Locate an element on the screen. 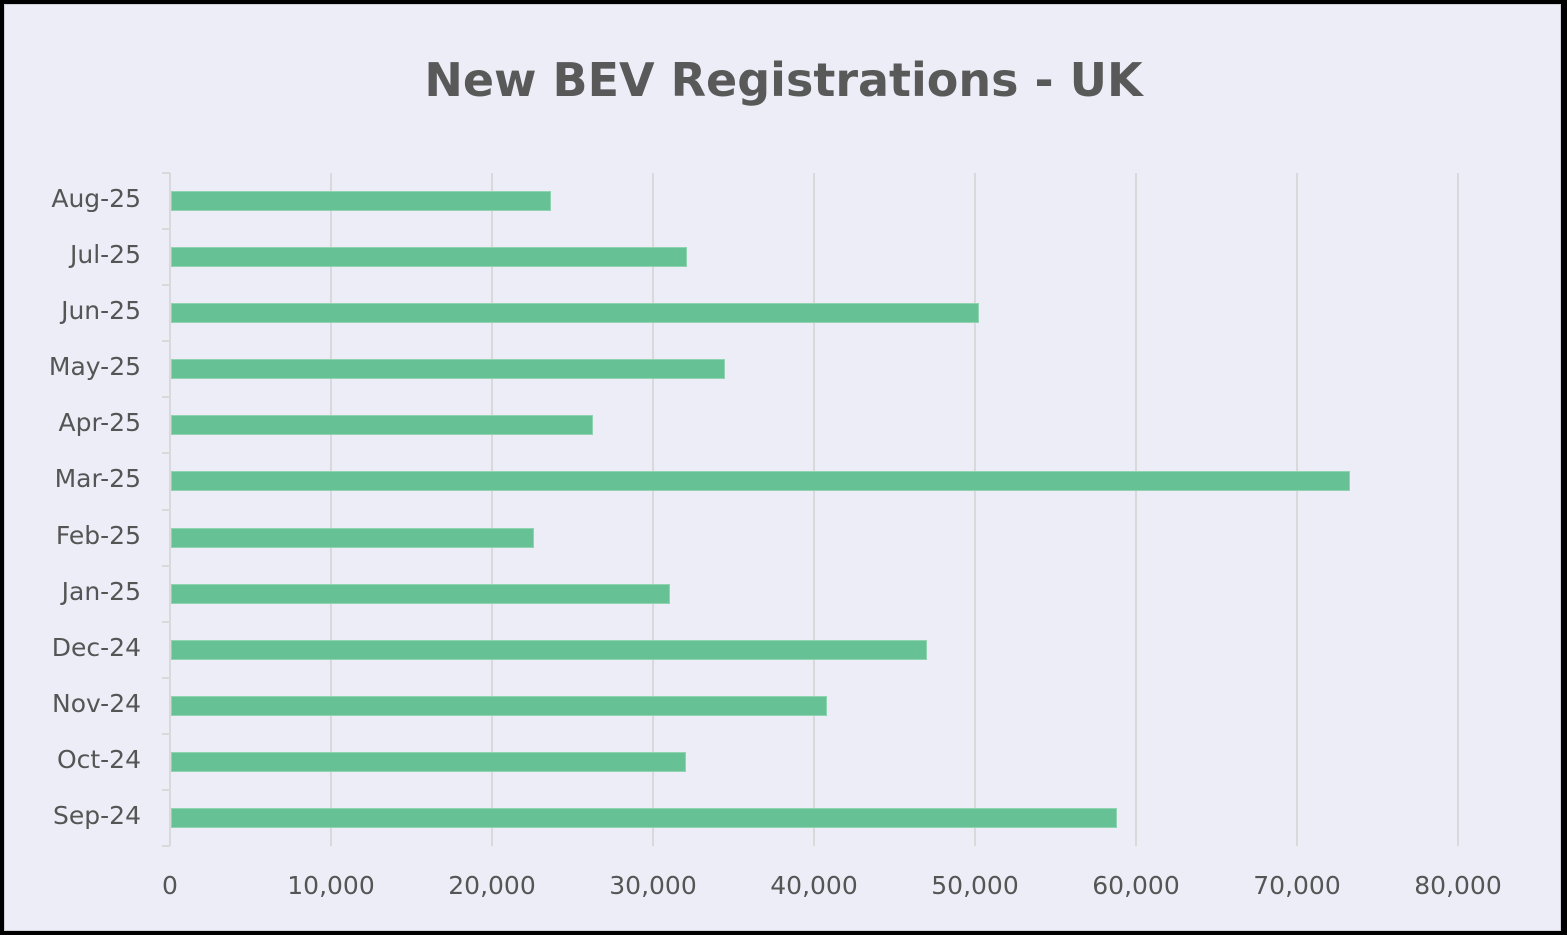  x-tick-label: 70,000 is located at coordinates (1297, 885).